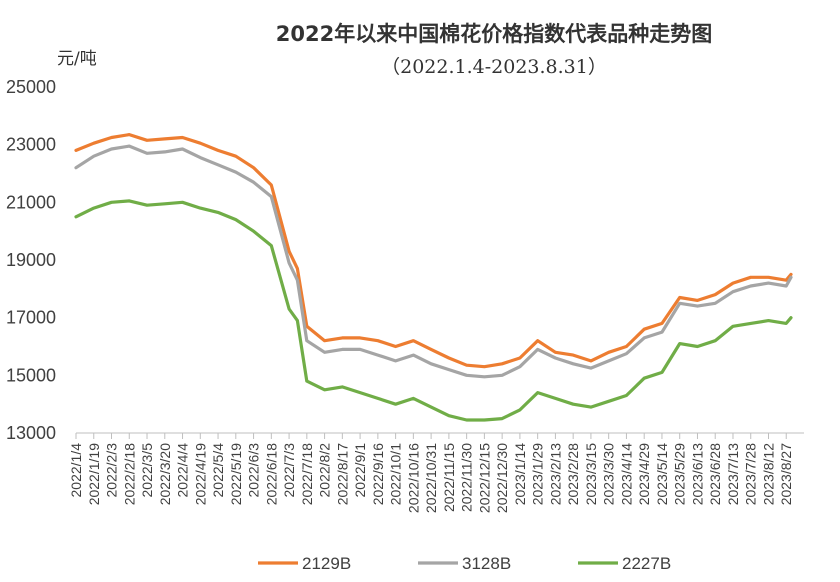 The image size is (840, 582). Describe the element at coordinates (697, 474) in the screenshot. I see `x-tick-label: 2023/6/13` at that location.